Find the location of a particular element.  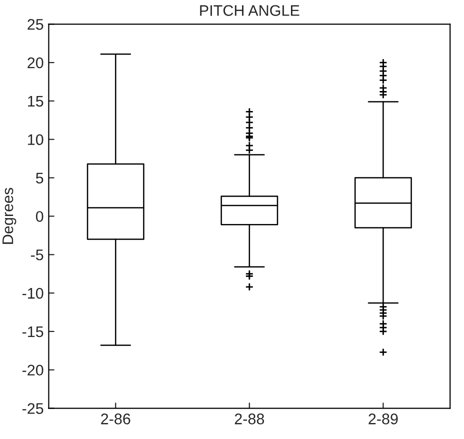

y-tick-label: -5 is located at coordinates (37, 255).